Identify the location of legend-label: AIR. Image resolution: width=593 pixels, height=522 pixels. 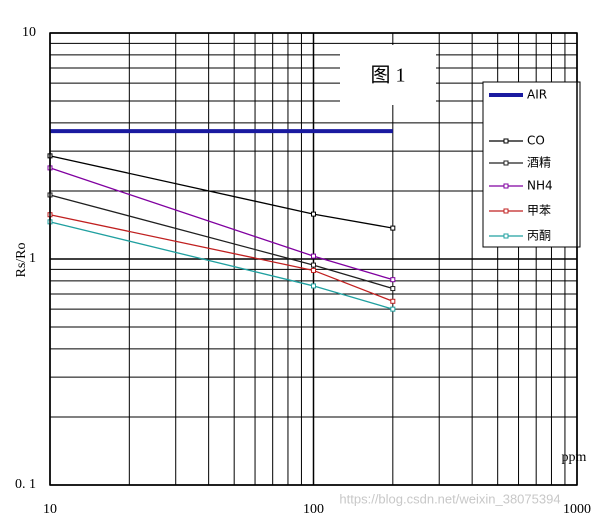
(537, 95).